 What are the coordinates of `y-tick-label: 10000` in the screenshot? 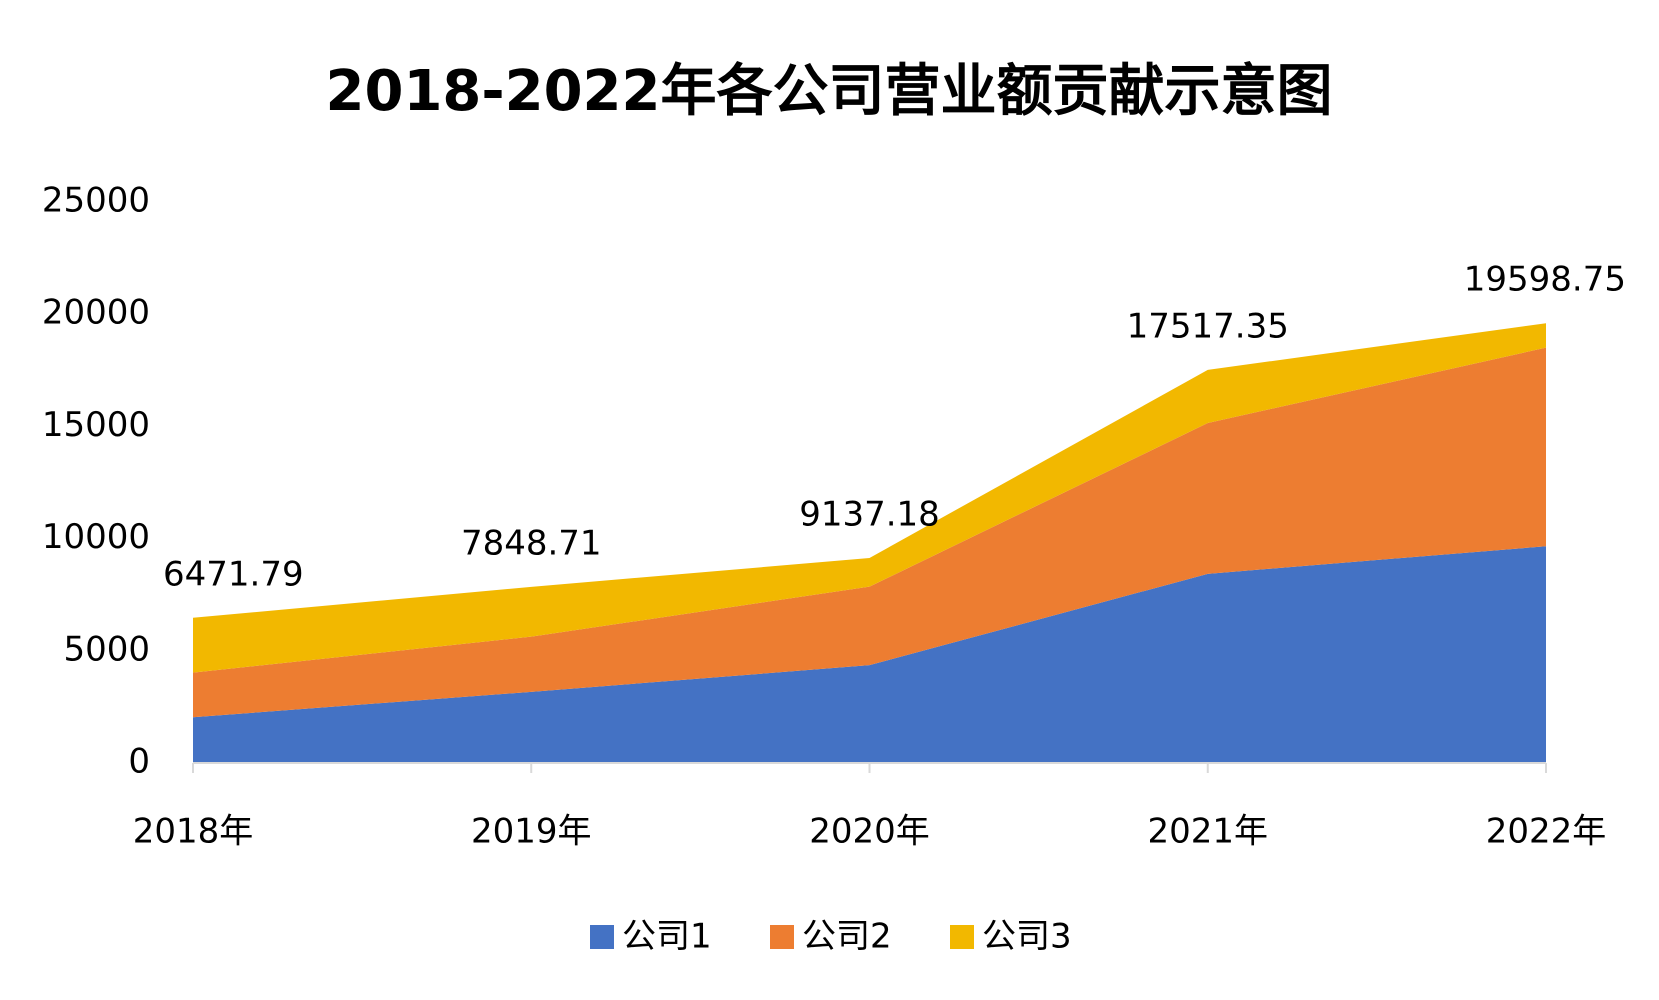 It's located at (96, 537).